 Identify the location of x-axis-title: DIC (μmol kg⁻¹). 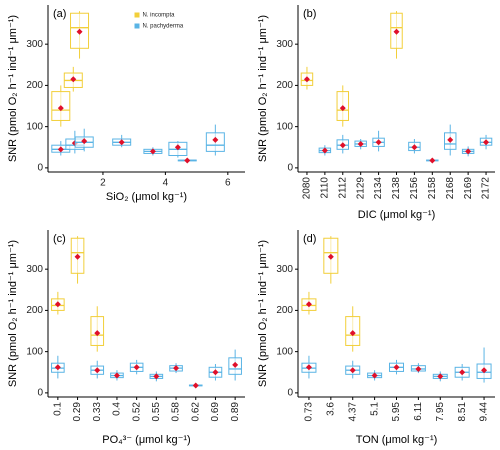
(397, 215).